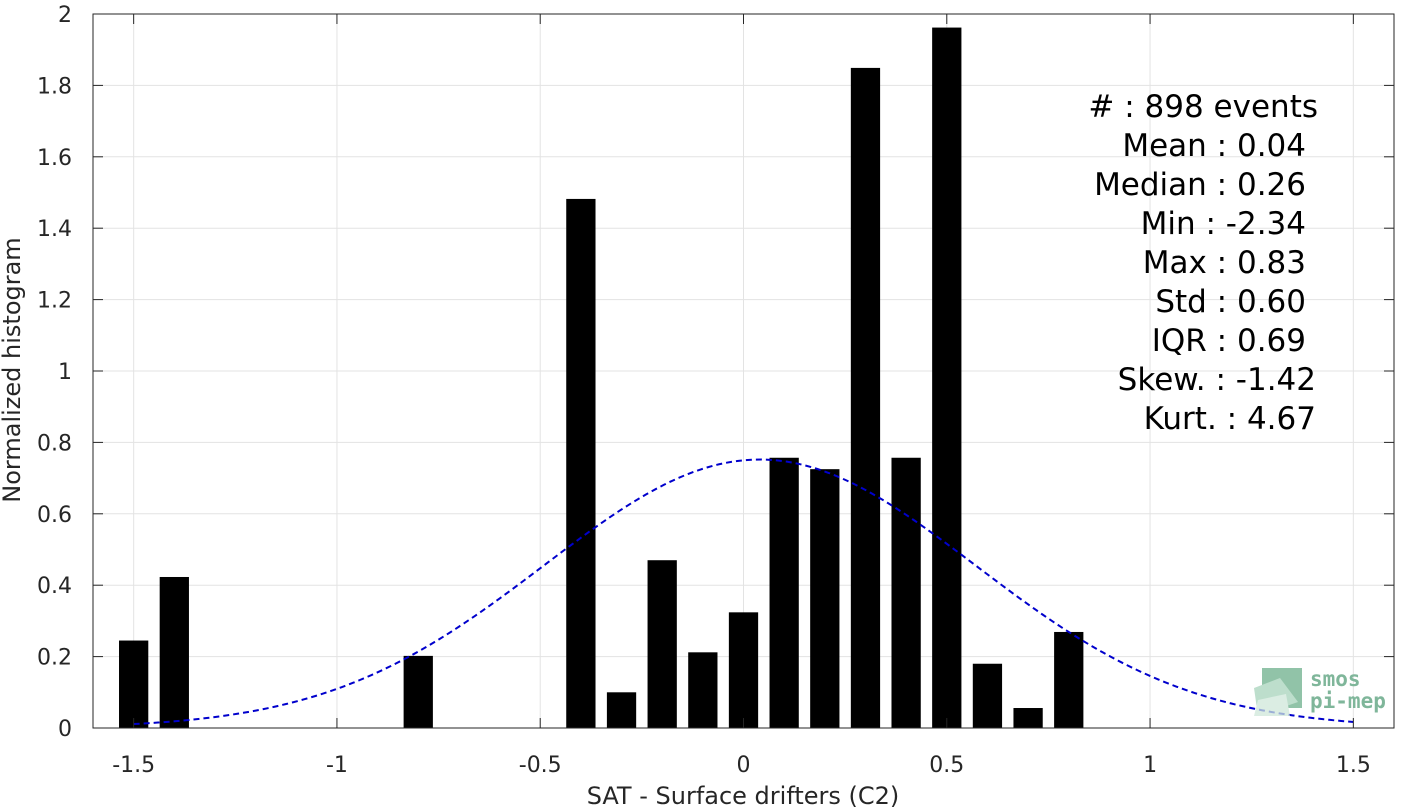 This screenshot has height=809, width=1408. Describe the element at coordinates (1278, 692) in the screenshot. I see `logo-mark-icon` at that location.